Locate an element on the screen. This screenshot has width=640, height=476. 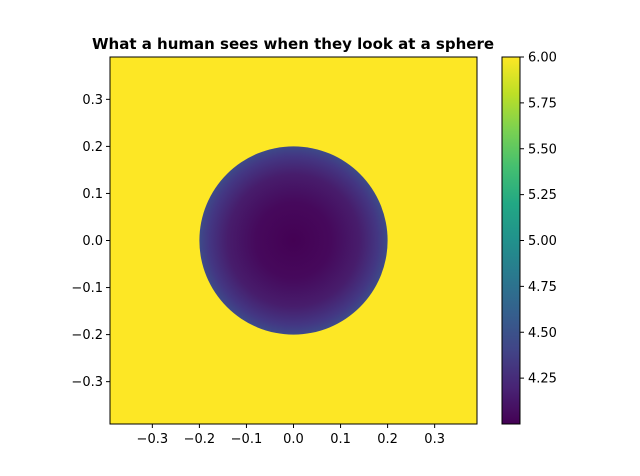
colorbar-gradient is located at coordinates (511, 240).